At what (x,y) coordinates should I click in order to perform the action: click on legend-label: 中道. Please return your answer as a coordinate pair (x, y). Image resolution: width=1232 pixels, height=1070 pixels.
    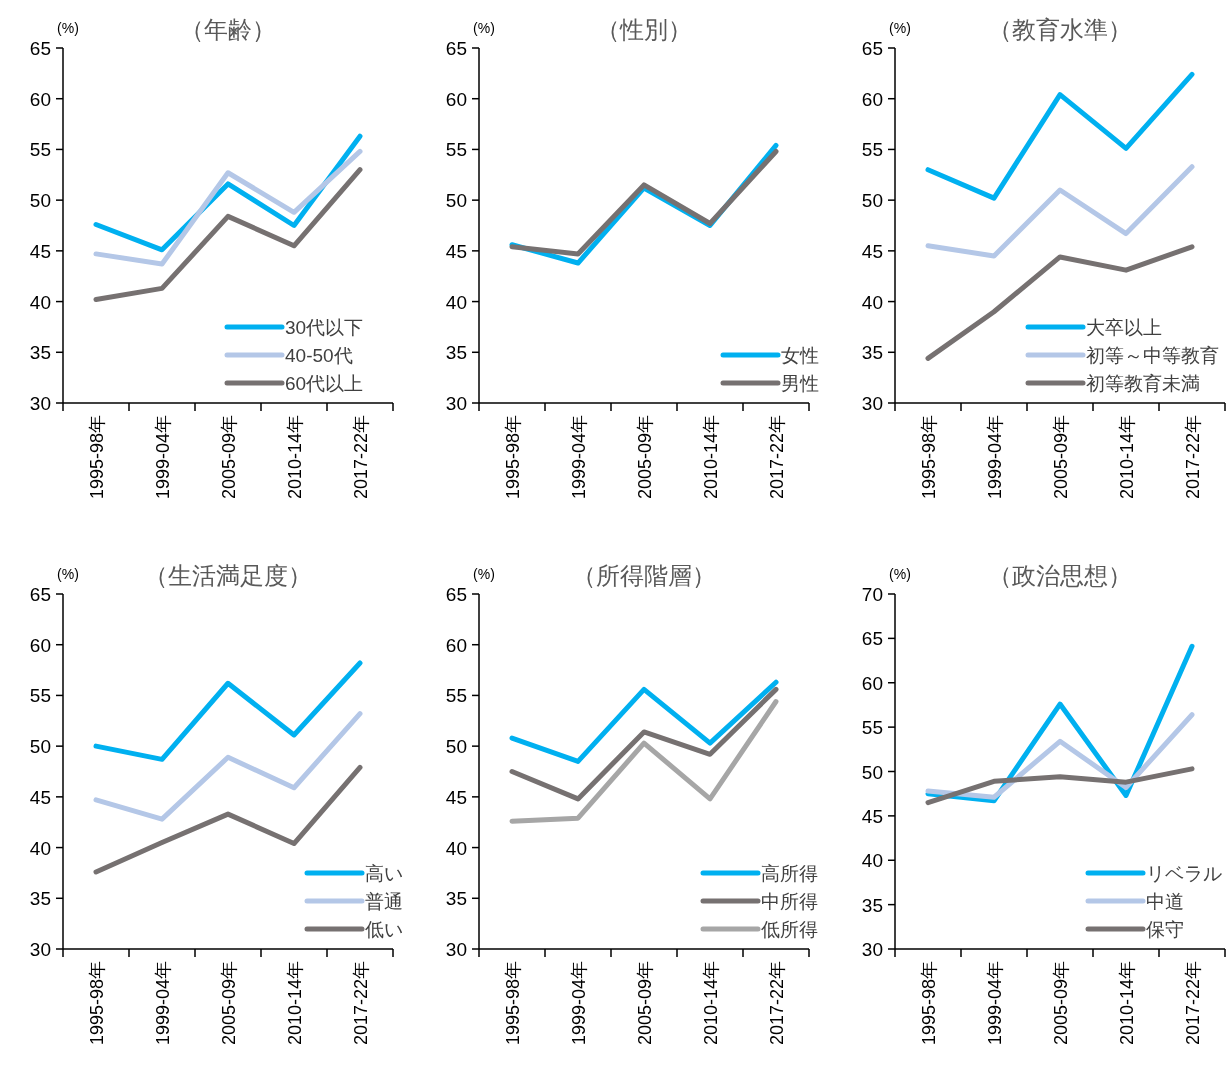
    Looking at the image, I should click on (1165, 901).